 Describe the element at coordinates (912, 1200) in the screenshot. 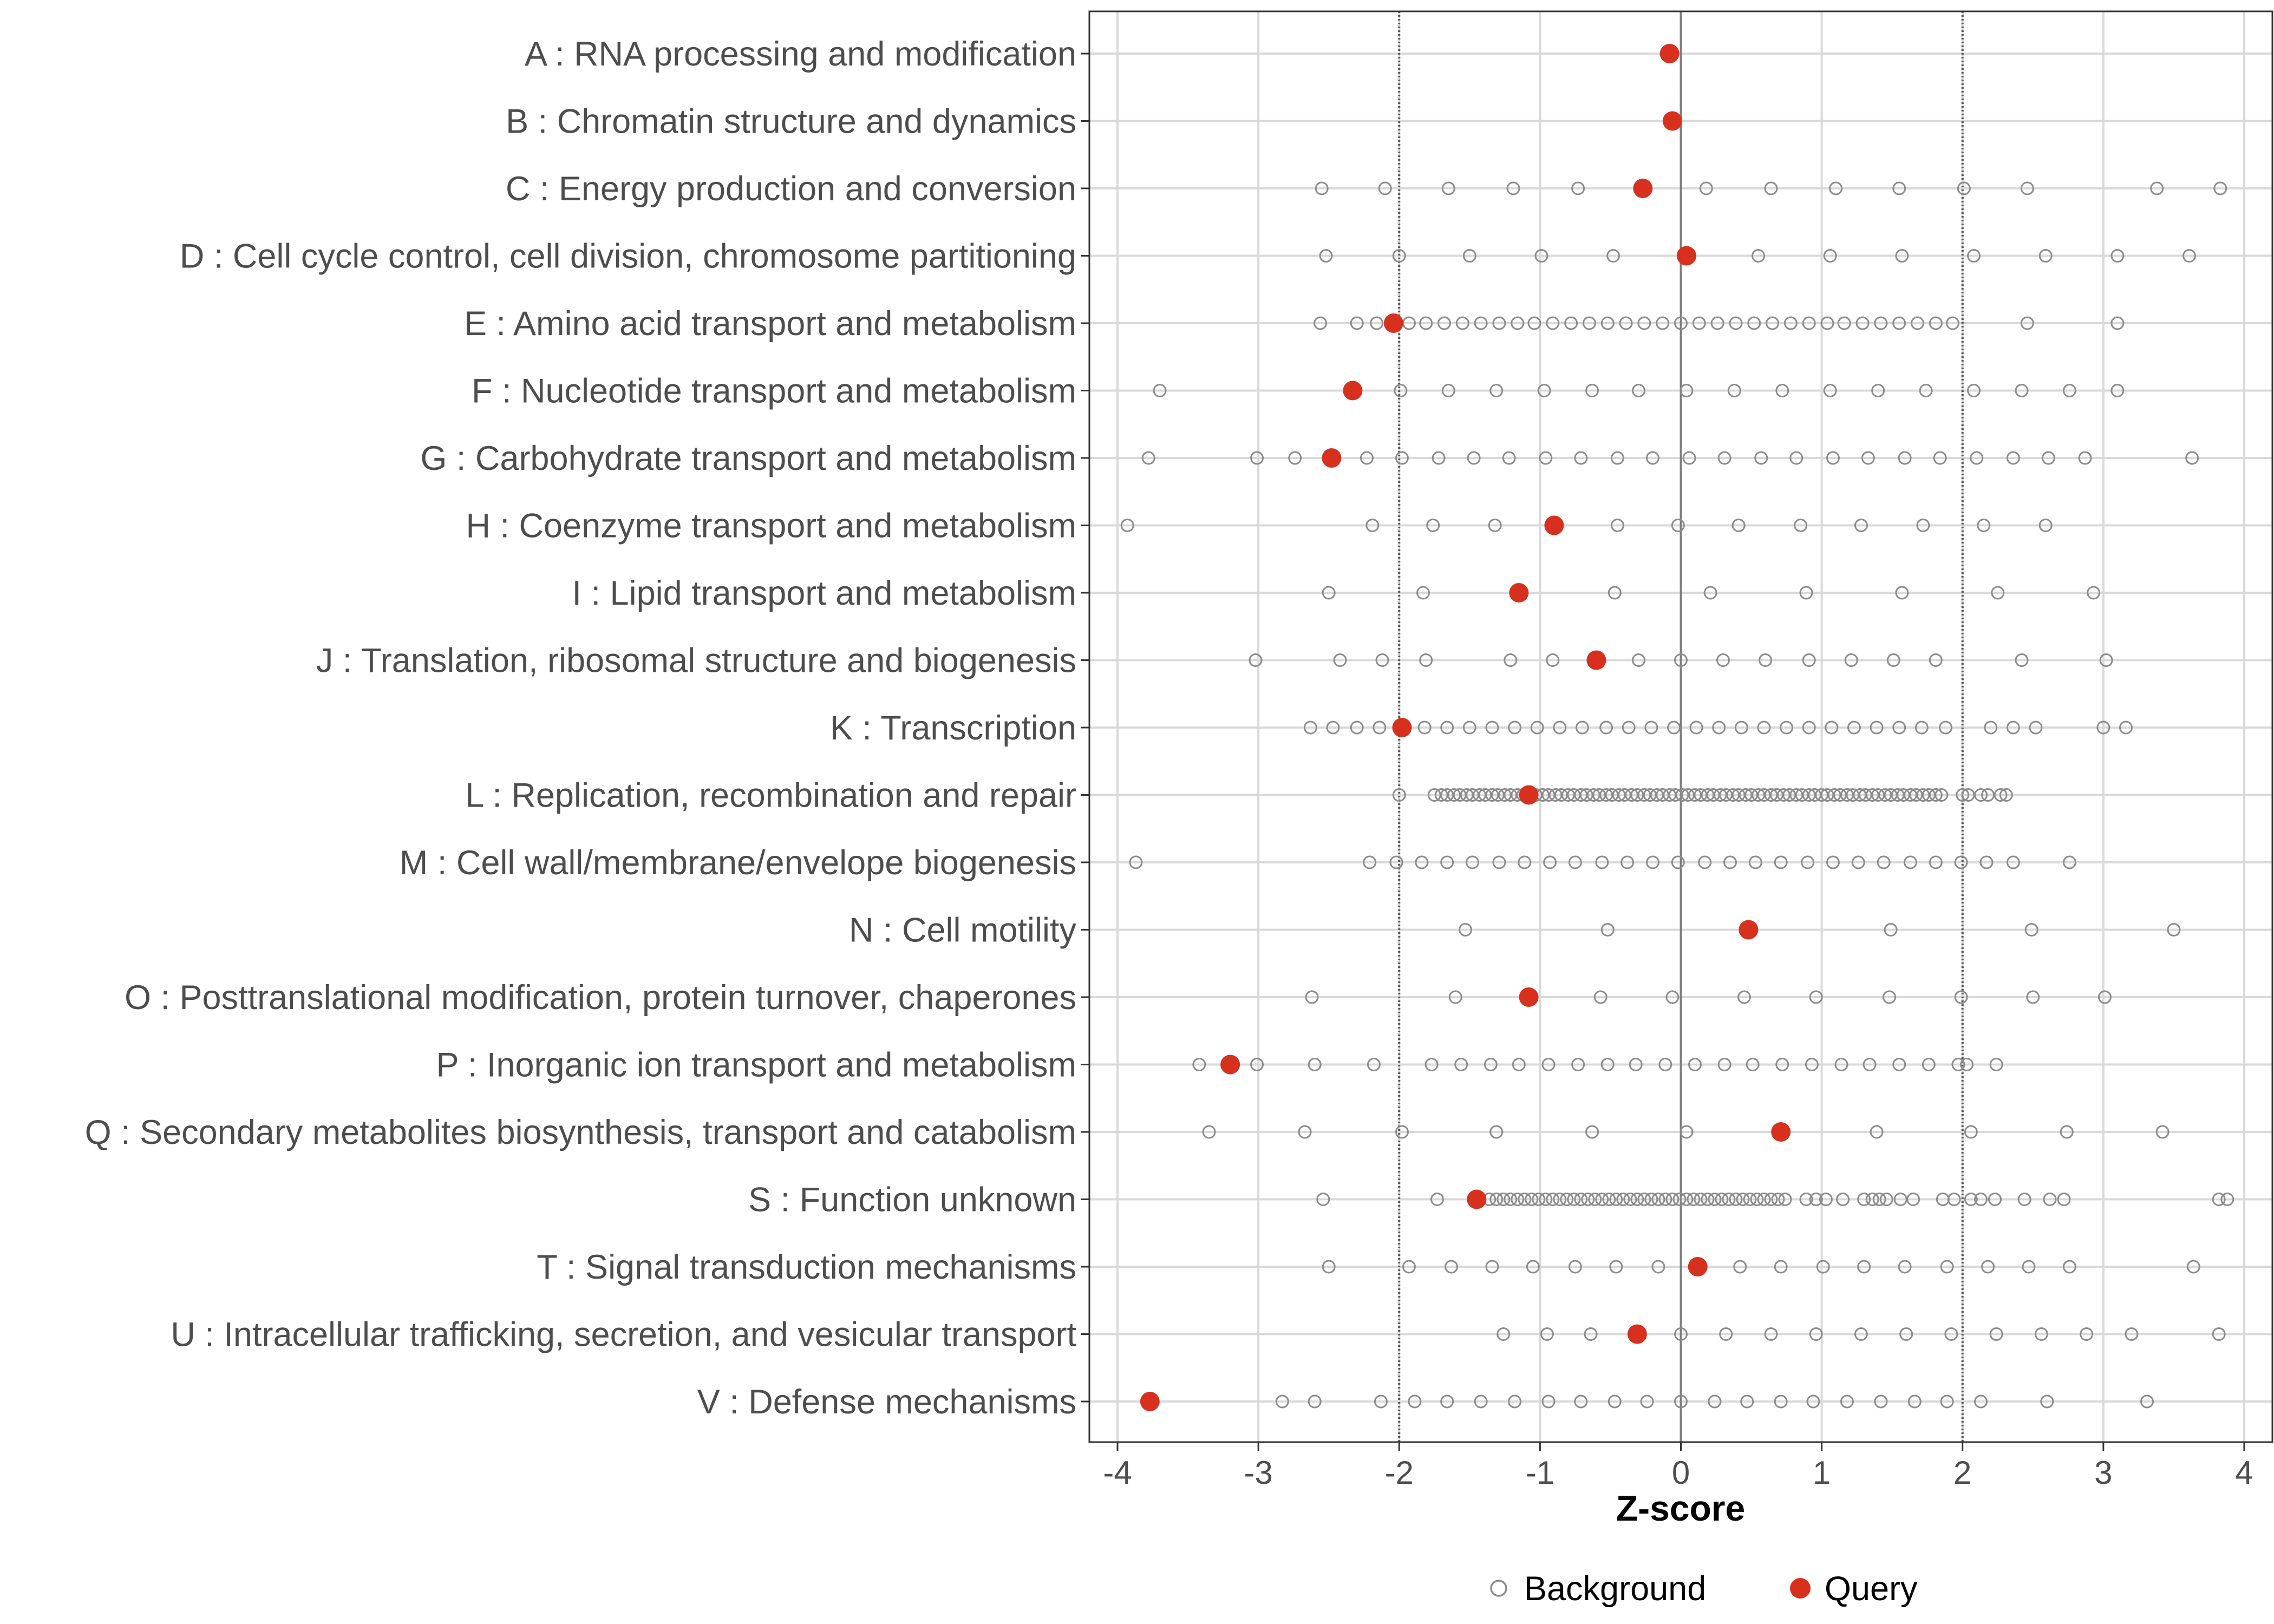

I see `category-label: S : Function unknown` at that location.